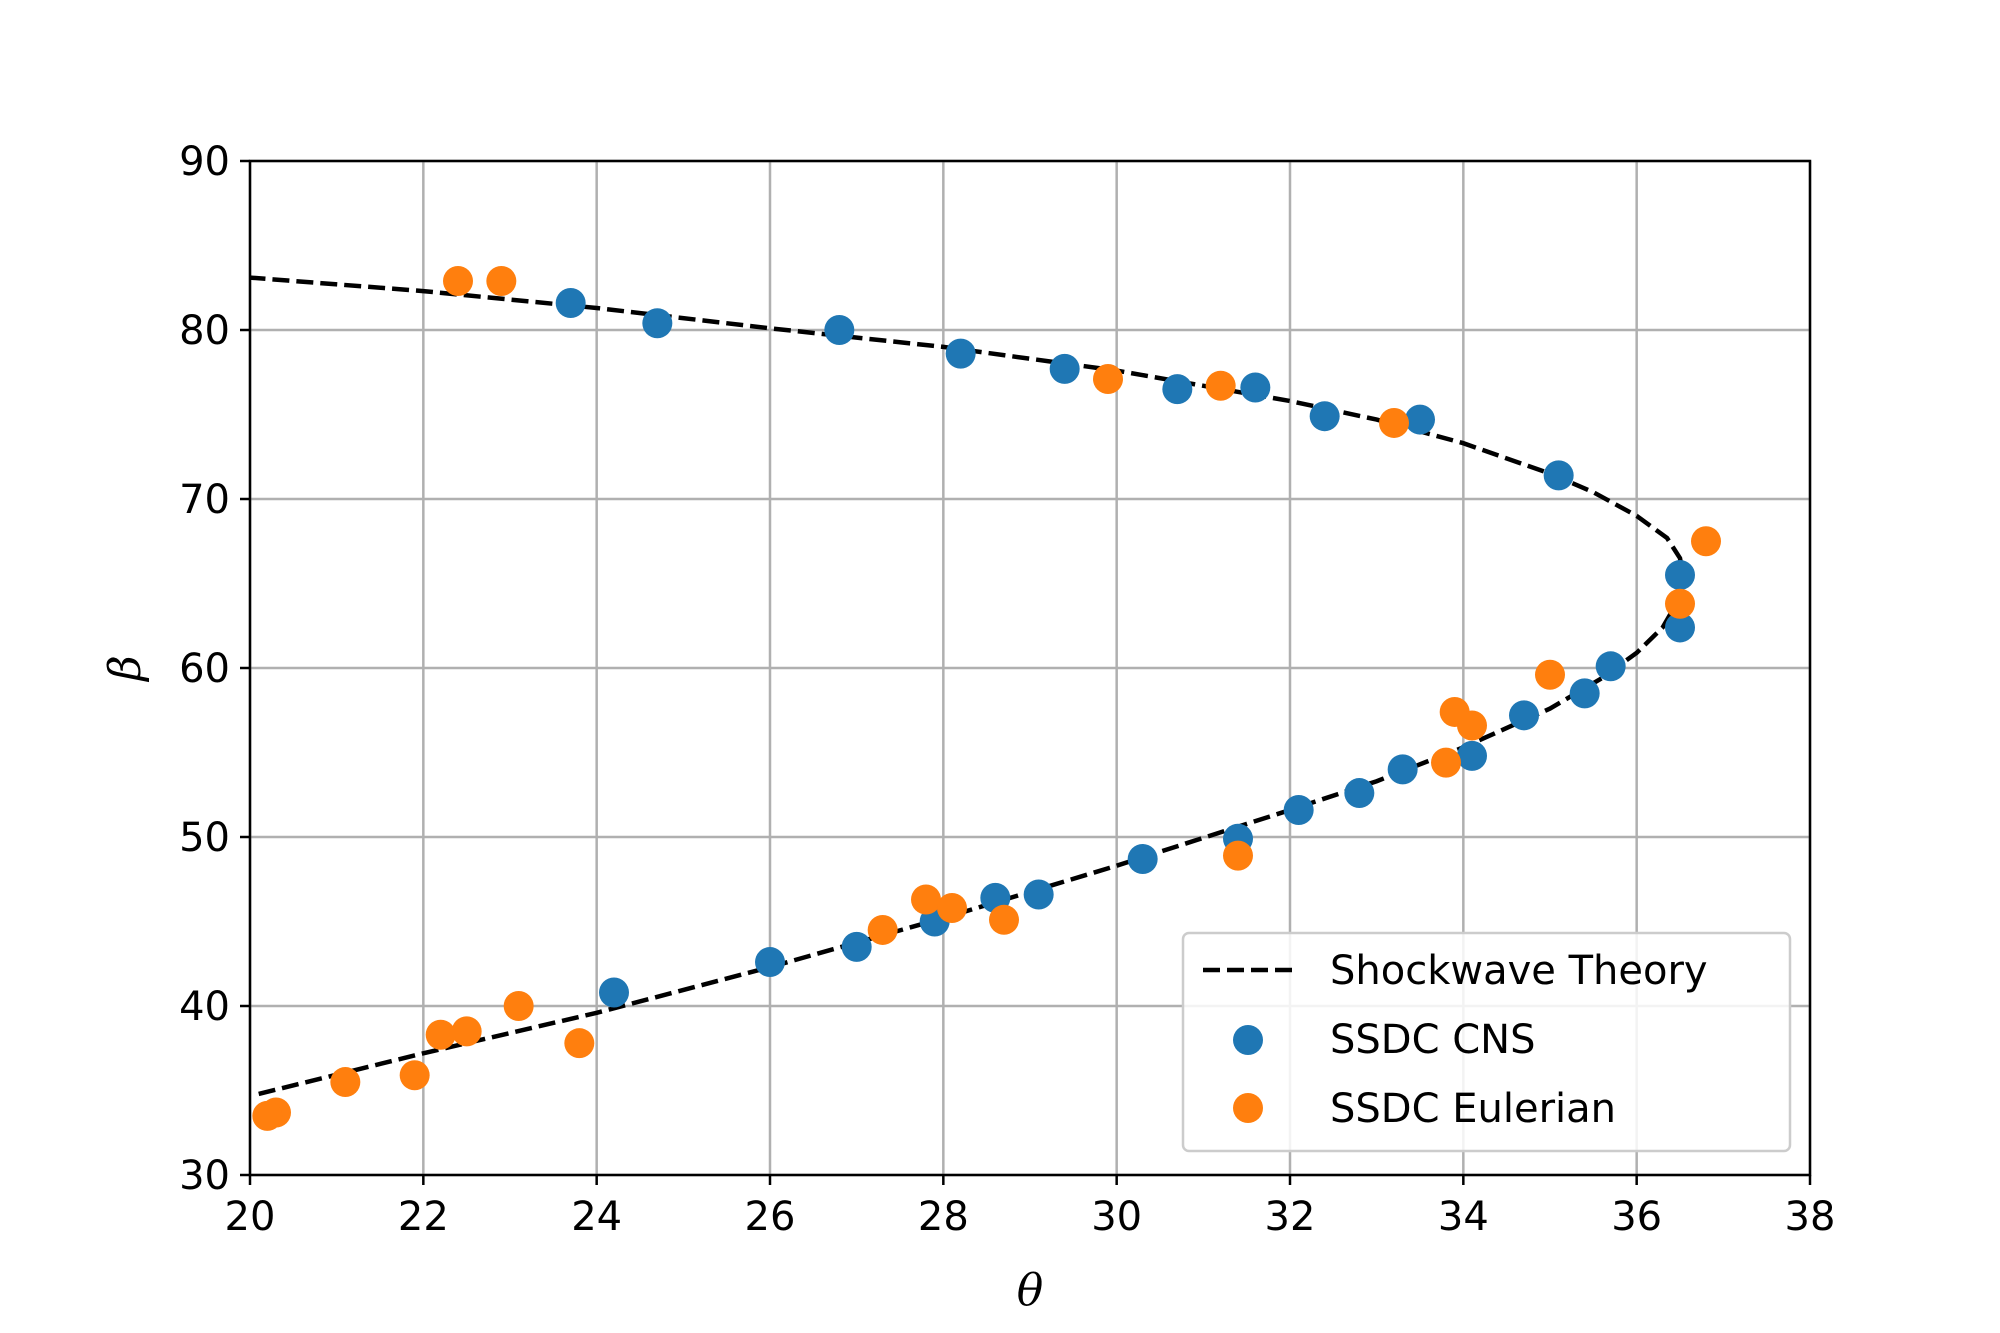 The image size is (2000, 1333). What do you see at coordinates (1519, 971) in the screenshot?
I see `legend-theory-label: Shockwave Theory` at bounding box center [1519, 971].